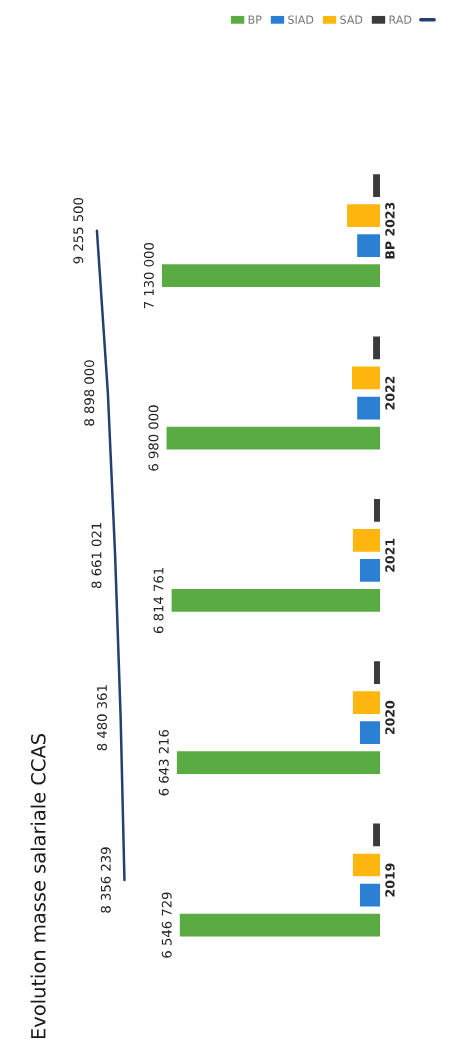  What do you see at coordinates (158, 601) in the screenshot?
I see `data-label: 6 814 761` at bounding box center [158, 601].